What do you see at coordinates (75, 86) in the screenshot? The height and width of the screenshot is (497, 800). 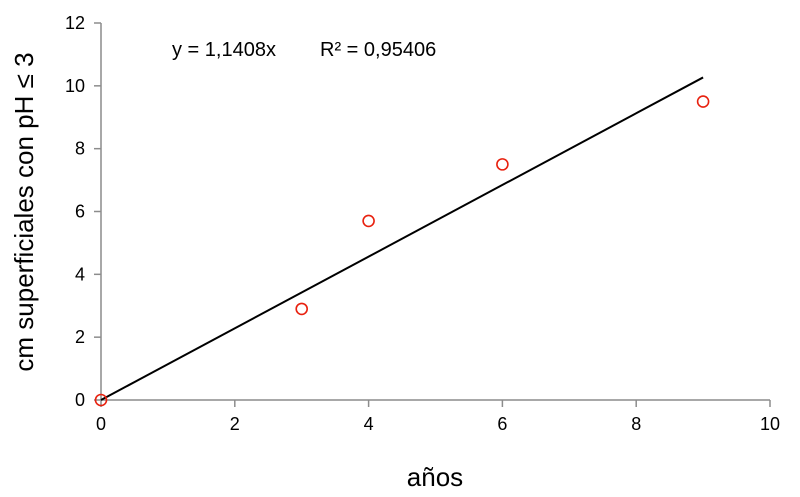 I see `y-tick-label: 10` at bounding box center [75, 86].